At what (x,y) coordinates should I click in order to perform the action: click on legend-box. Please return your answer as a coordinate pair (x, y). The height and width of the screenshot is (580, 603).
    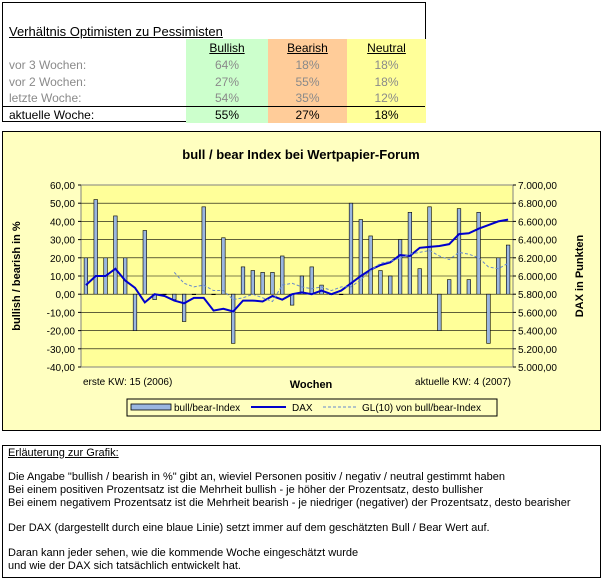
    Looking at the image, I should click on (312, 407).